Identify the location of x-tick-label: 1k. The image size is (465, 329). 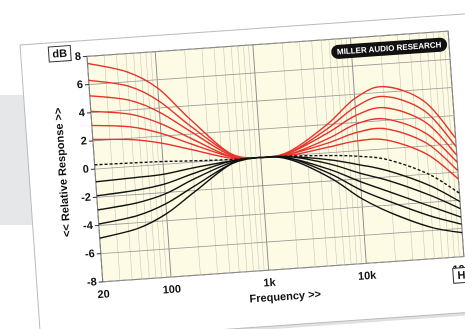
(270, 283).